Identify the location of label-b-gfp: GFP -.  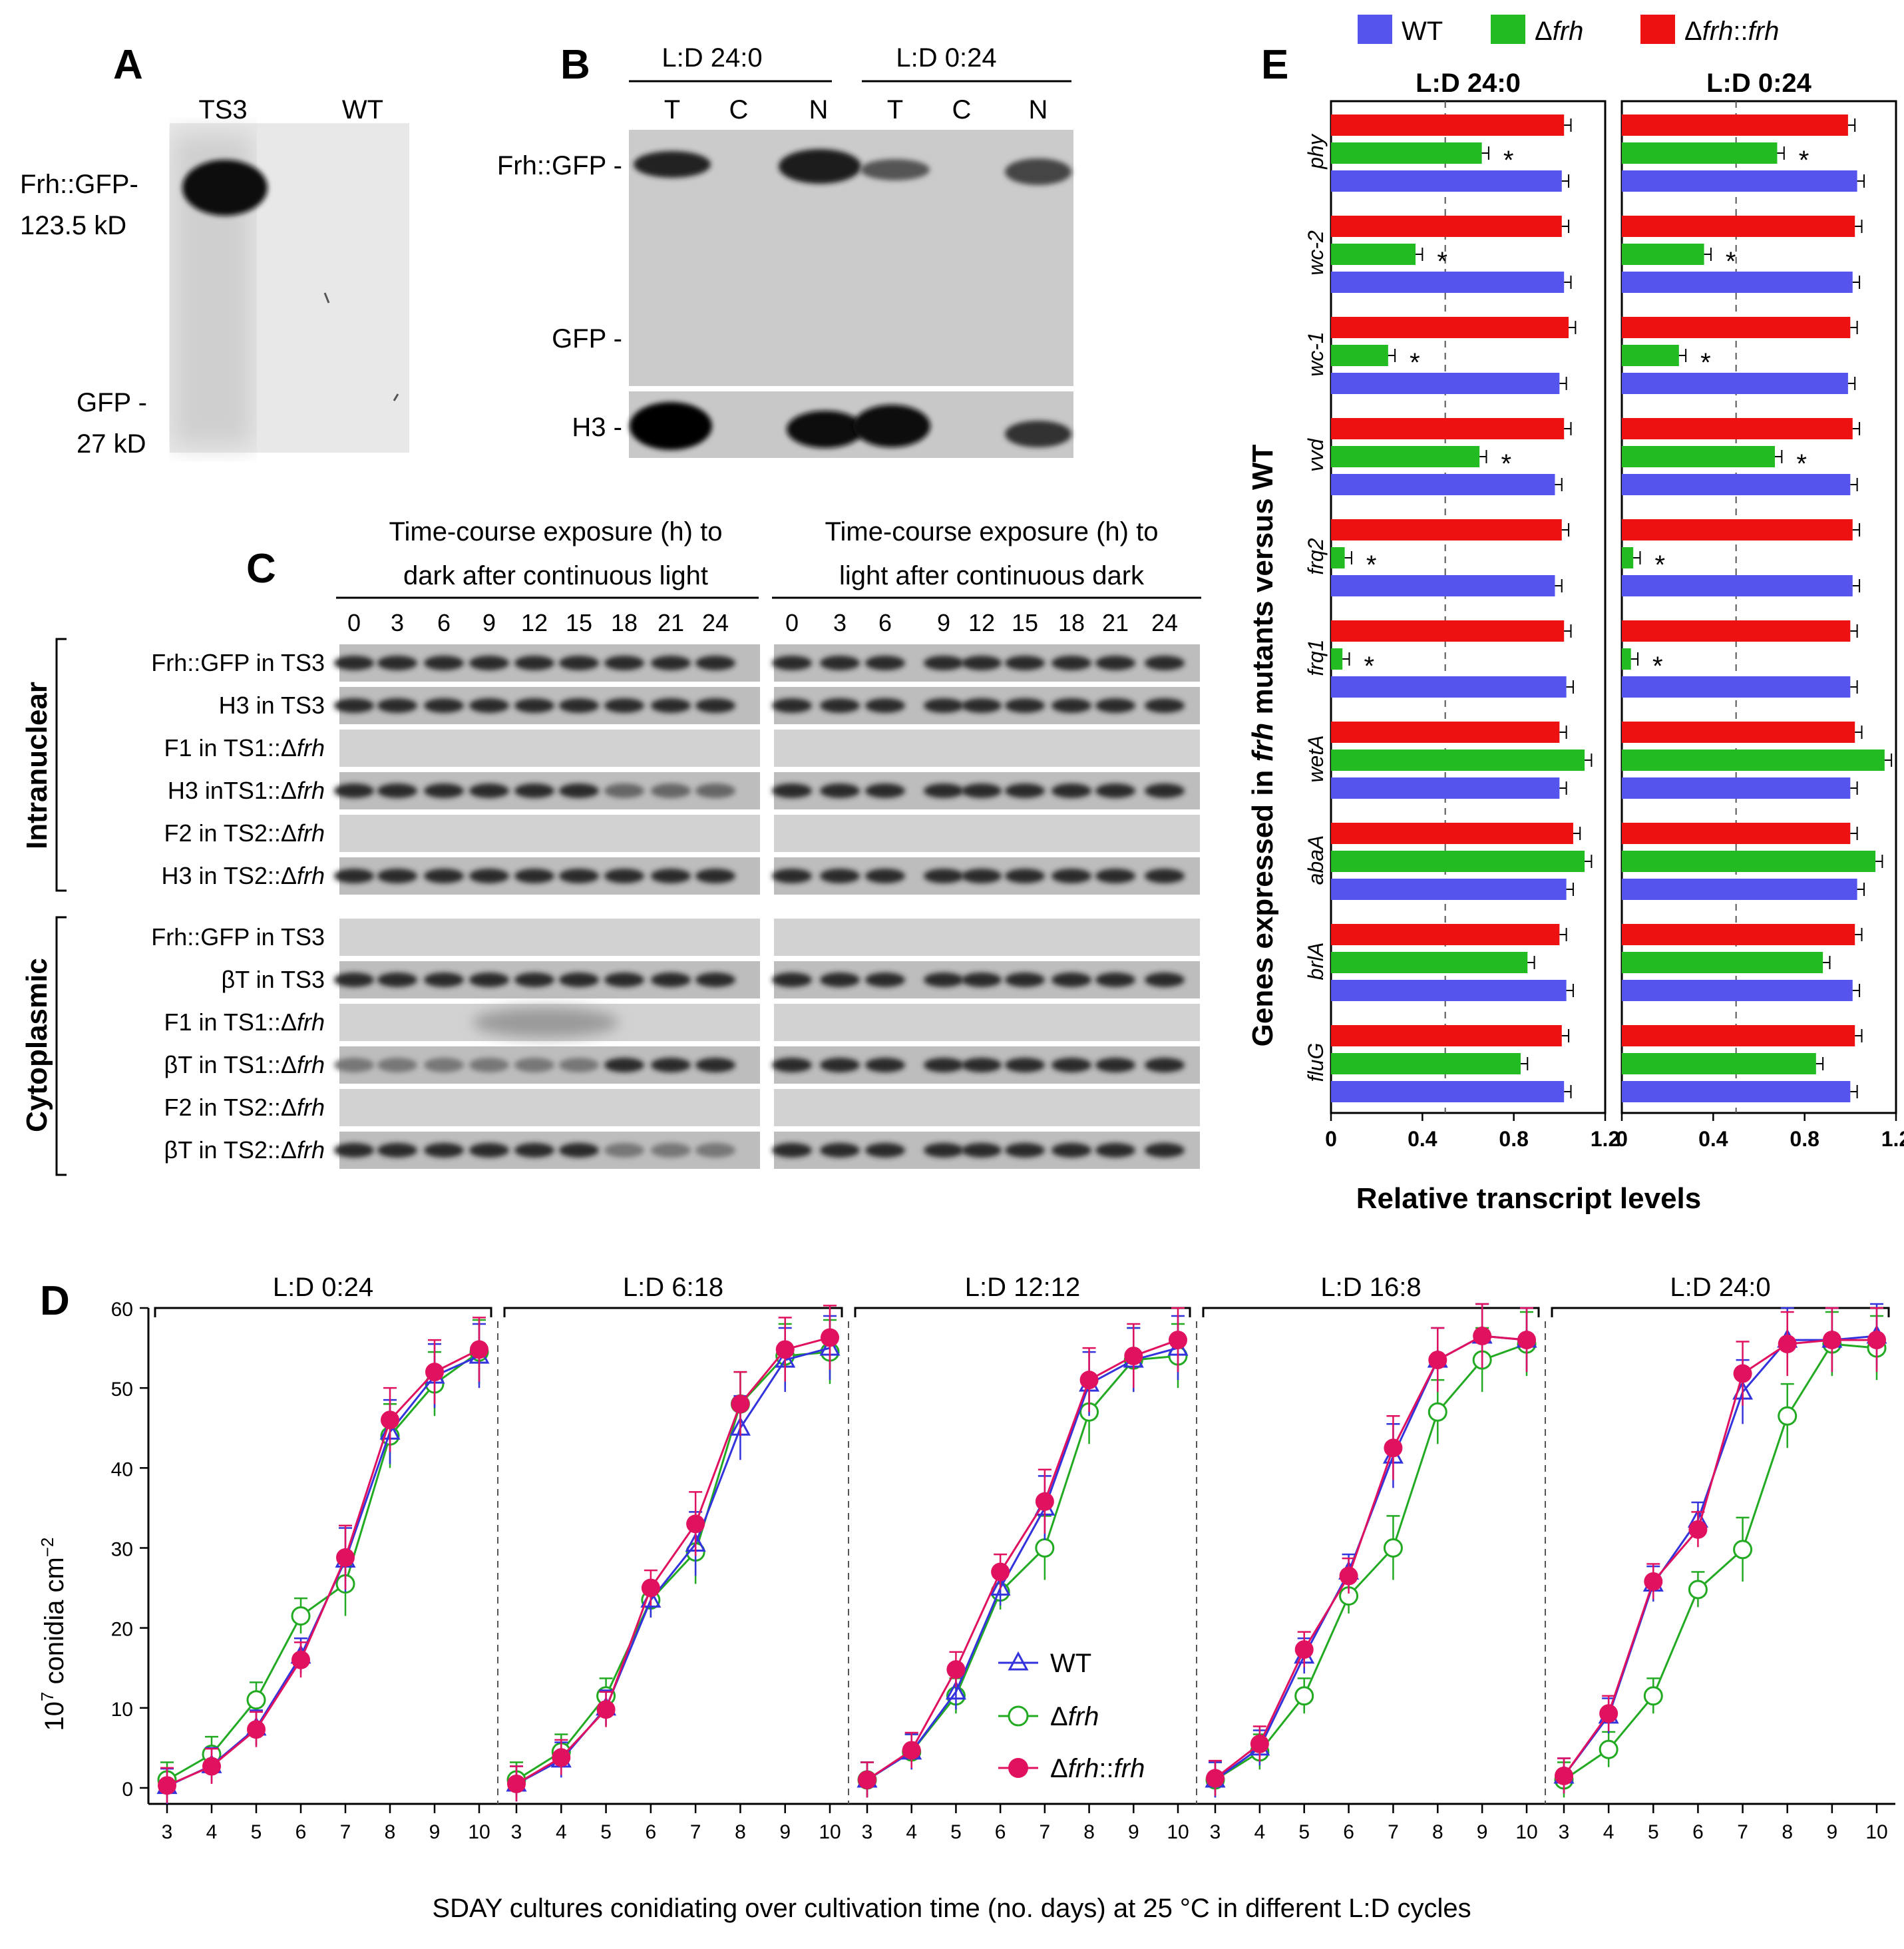
(587, 338).